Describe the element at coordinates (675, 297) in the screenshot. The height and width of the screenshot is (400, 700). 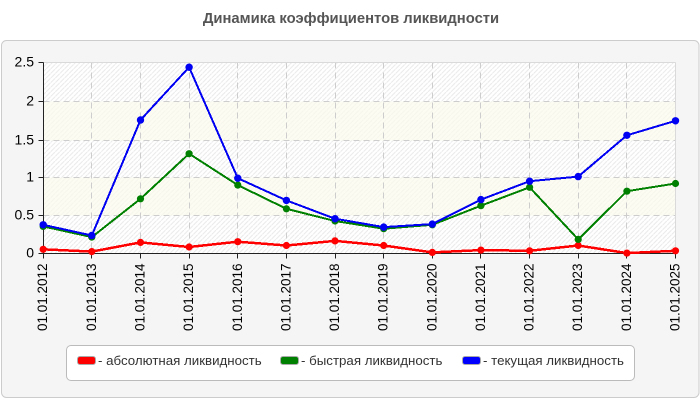
I see `svg-text: 01.01.2025` at that location.